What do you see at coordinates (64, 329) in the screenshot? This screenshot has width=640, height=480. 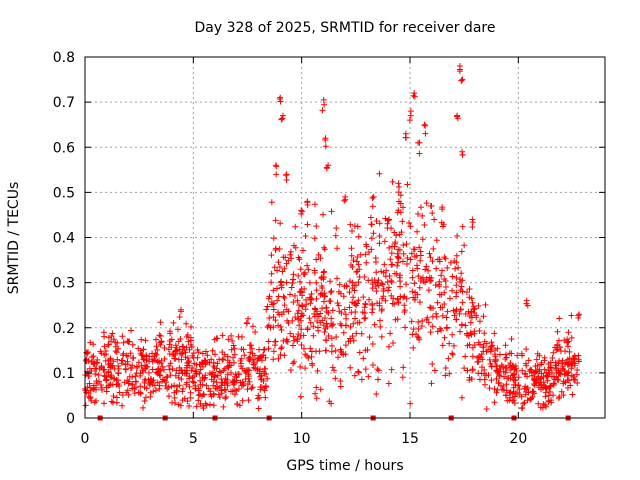 I see `y-tick-label: 0.2` at bounding box center [64, 329].